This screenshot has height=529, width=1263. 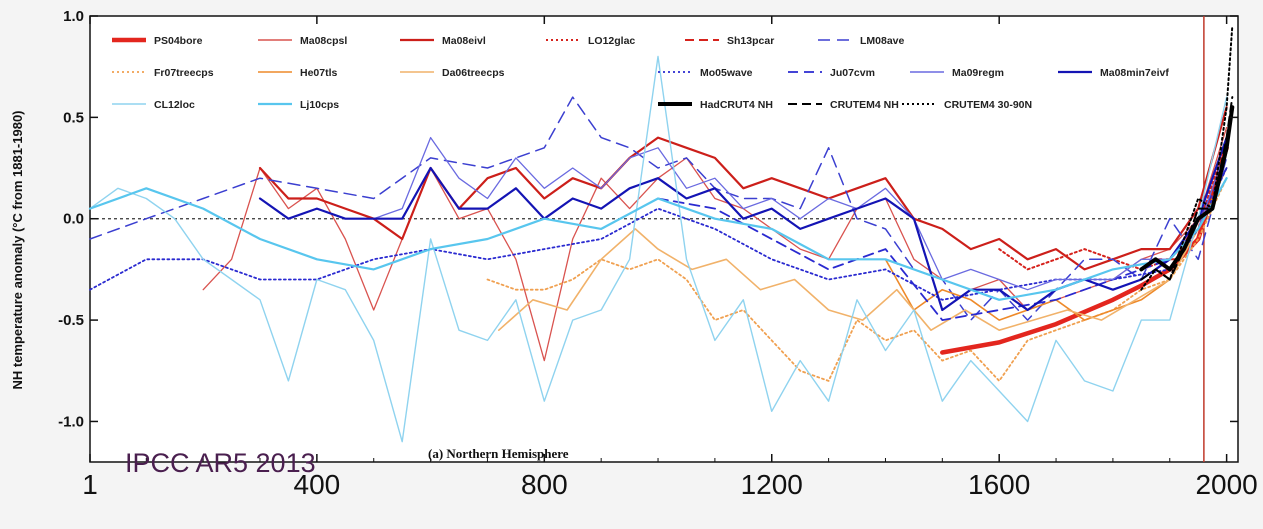 What do you see at coordinates (473, 73) in the screenshot?
I see `legend-label: Da06treecps` at bounding box center [473, 73].